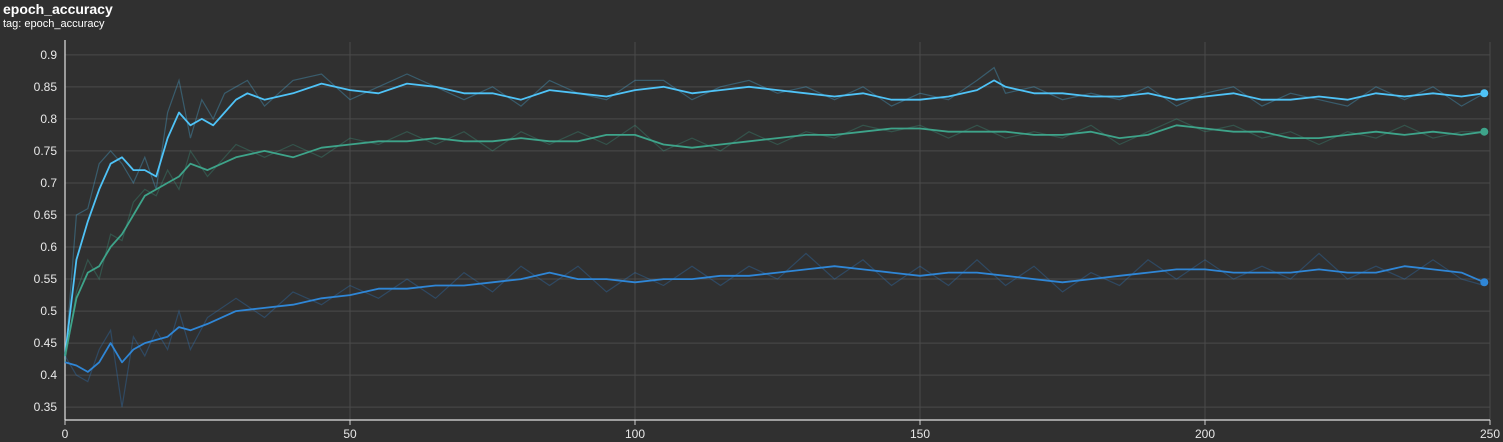 The image size is (1503, 442). I want to click on y-tick-label: 0.8, so click(48, 119).